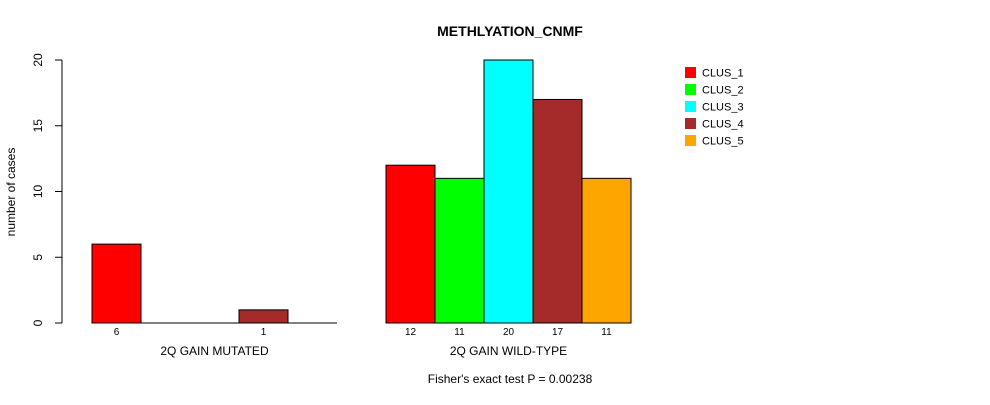  Describe the element at coordinates (459, 332) in the screenshot. I see `count-label-group2-2: 11` at that location.